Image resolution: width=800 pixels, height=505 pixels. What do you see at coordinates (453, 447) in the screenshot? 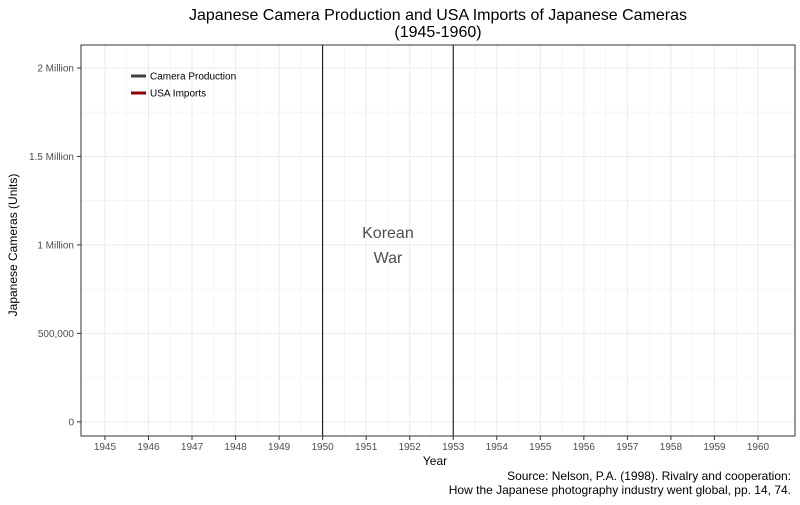
I see `x-tick-label: 1953` at bounding box center [453, 447].